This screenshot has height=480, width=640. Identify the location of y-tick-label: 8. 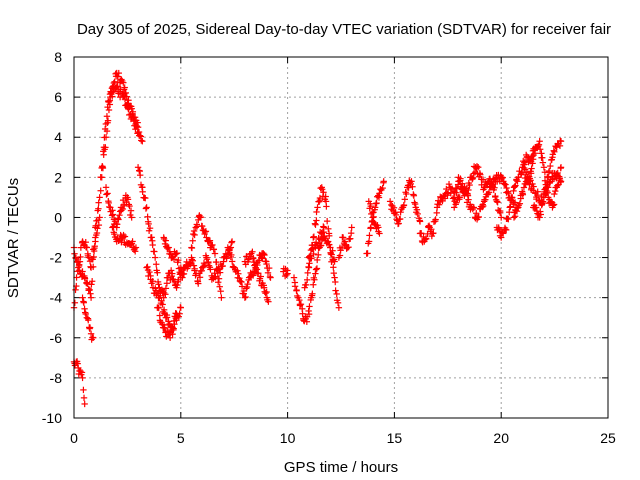
(58, 57).